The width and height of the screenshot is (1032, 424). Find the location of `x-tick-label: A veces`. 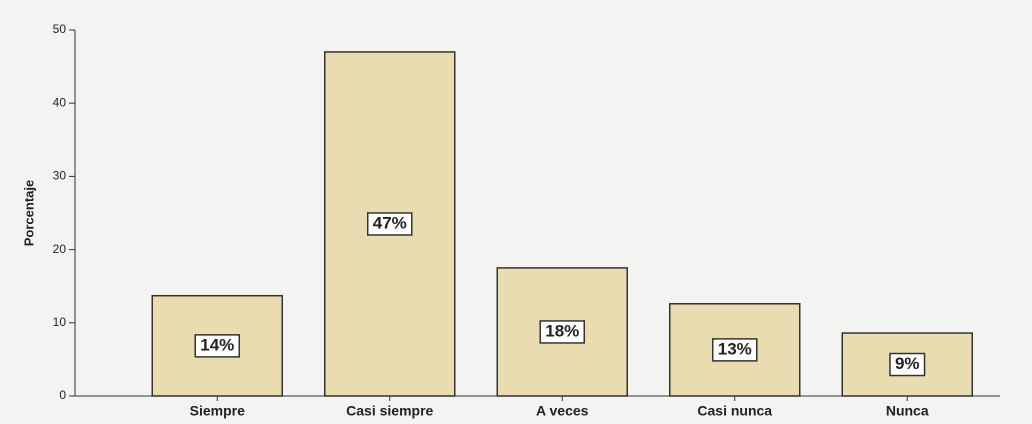

x-tick-label: A veces is located at coordinates (562, 411).